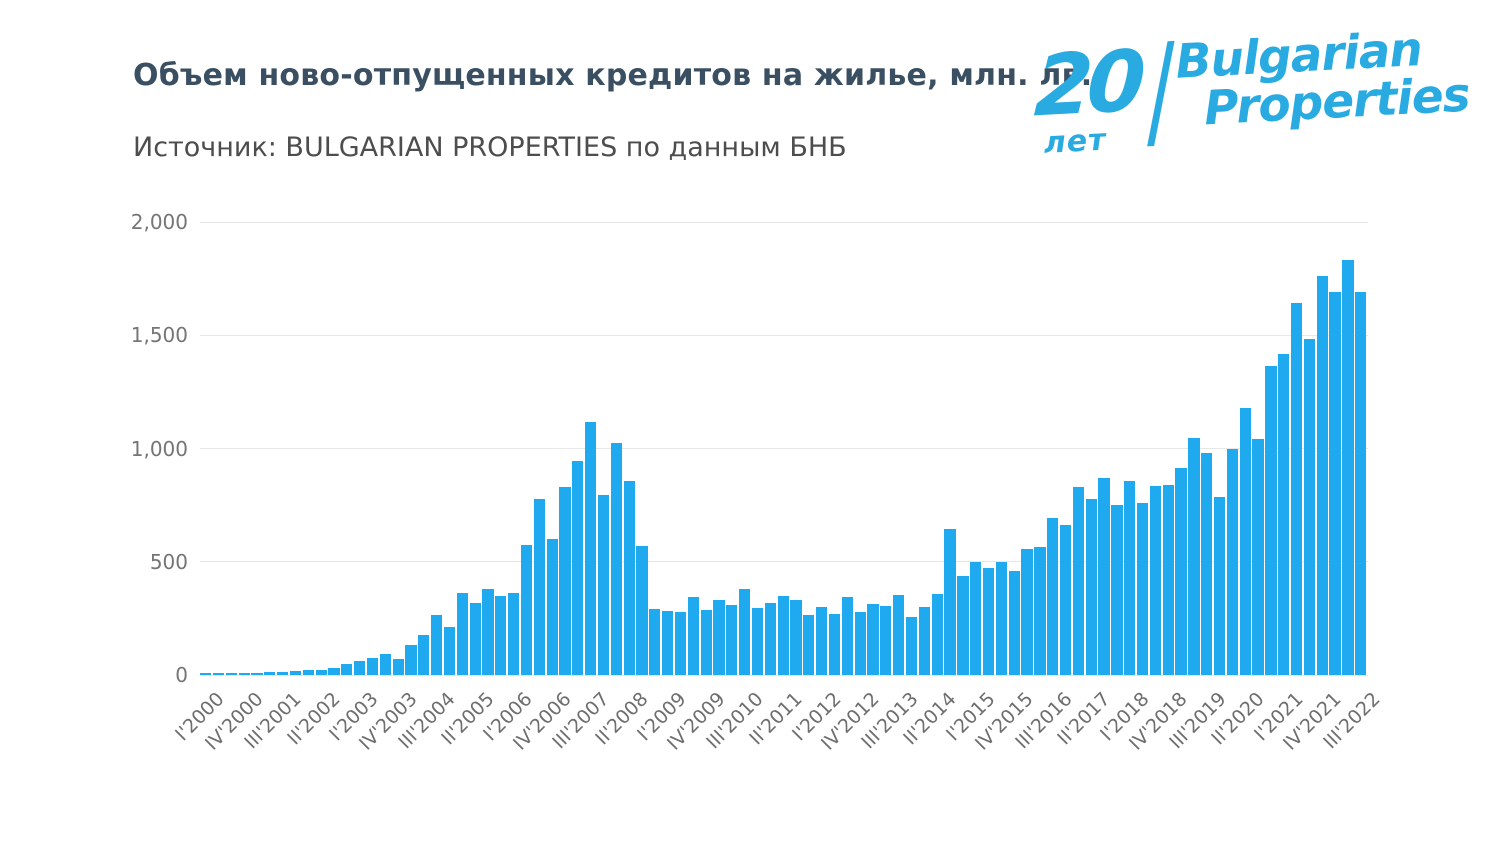 The width and height of the screenshot is (1500, 844). What do you see at coordinates (1309, 507) in the screenshot?
I see `bar-III'2021` at bounding box center [1309, 507].